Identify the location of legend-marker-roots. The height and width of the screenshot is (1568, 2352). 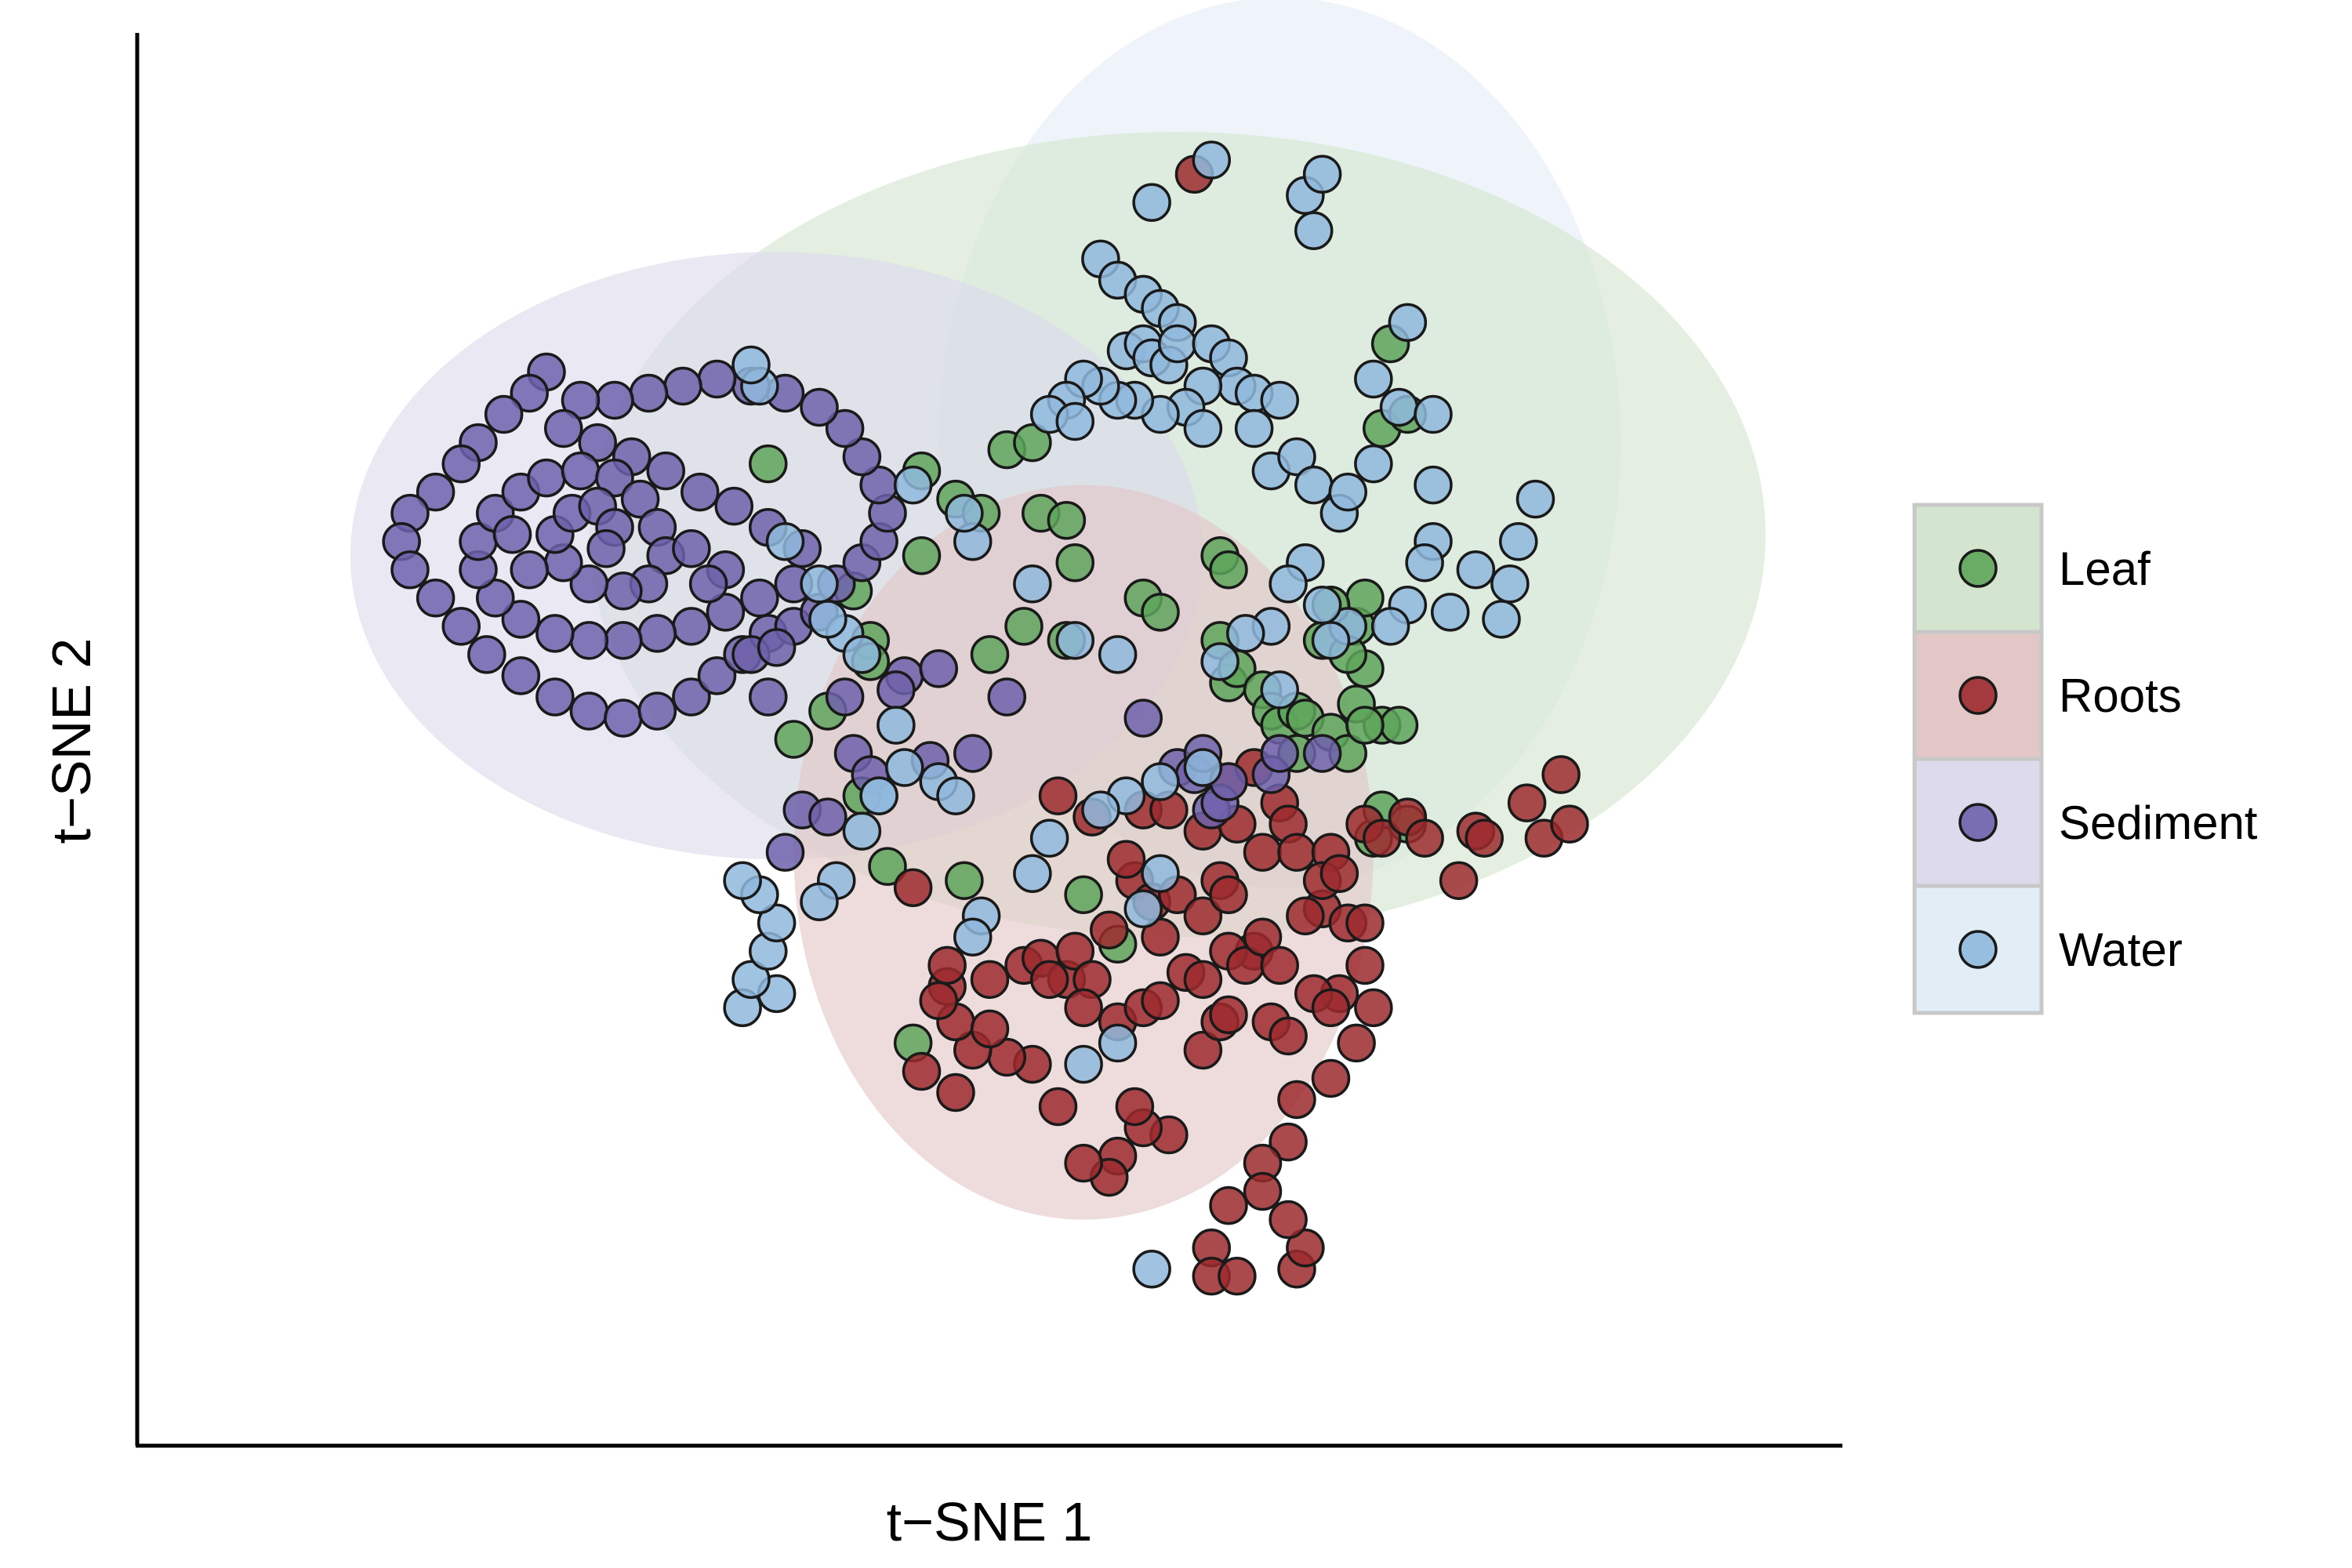
(1978, 695).